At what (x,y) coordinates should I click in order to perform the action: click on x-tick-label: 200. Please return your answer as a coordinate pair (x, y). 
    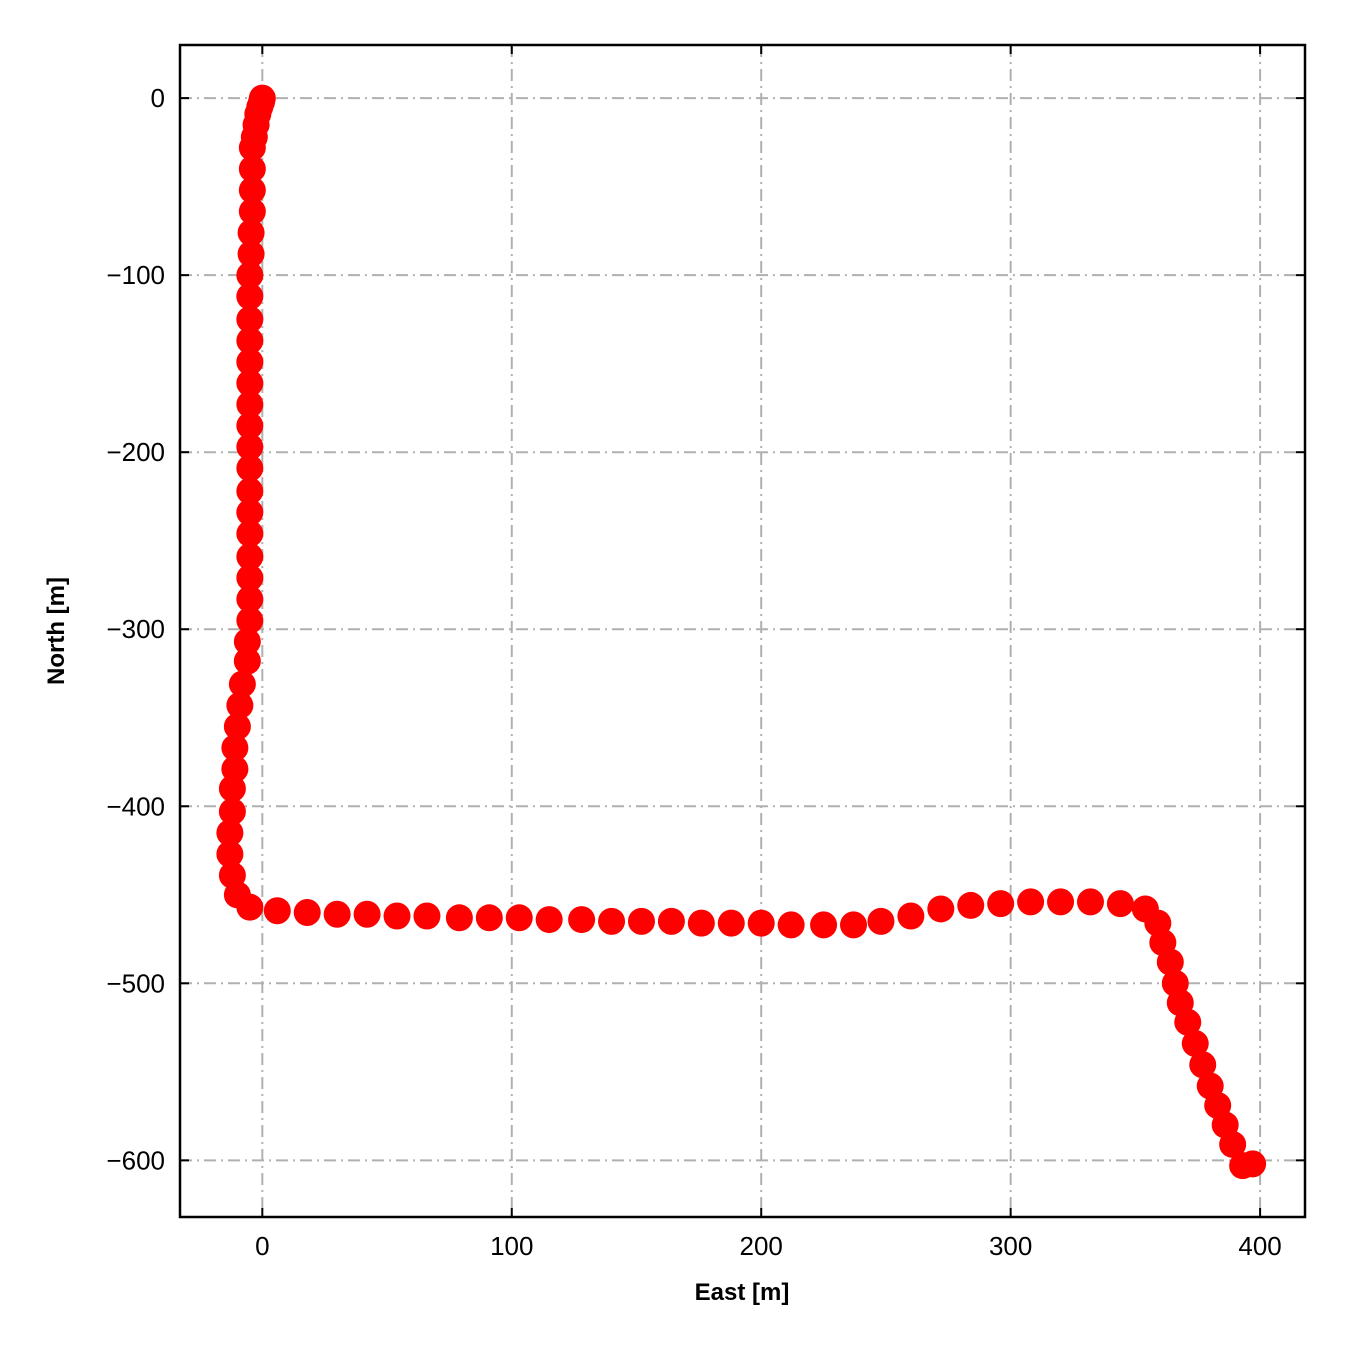
    Looking at the image, I should click on (761, 1246).